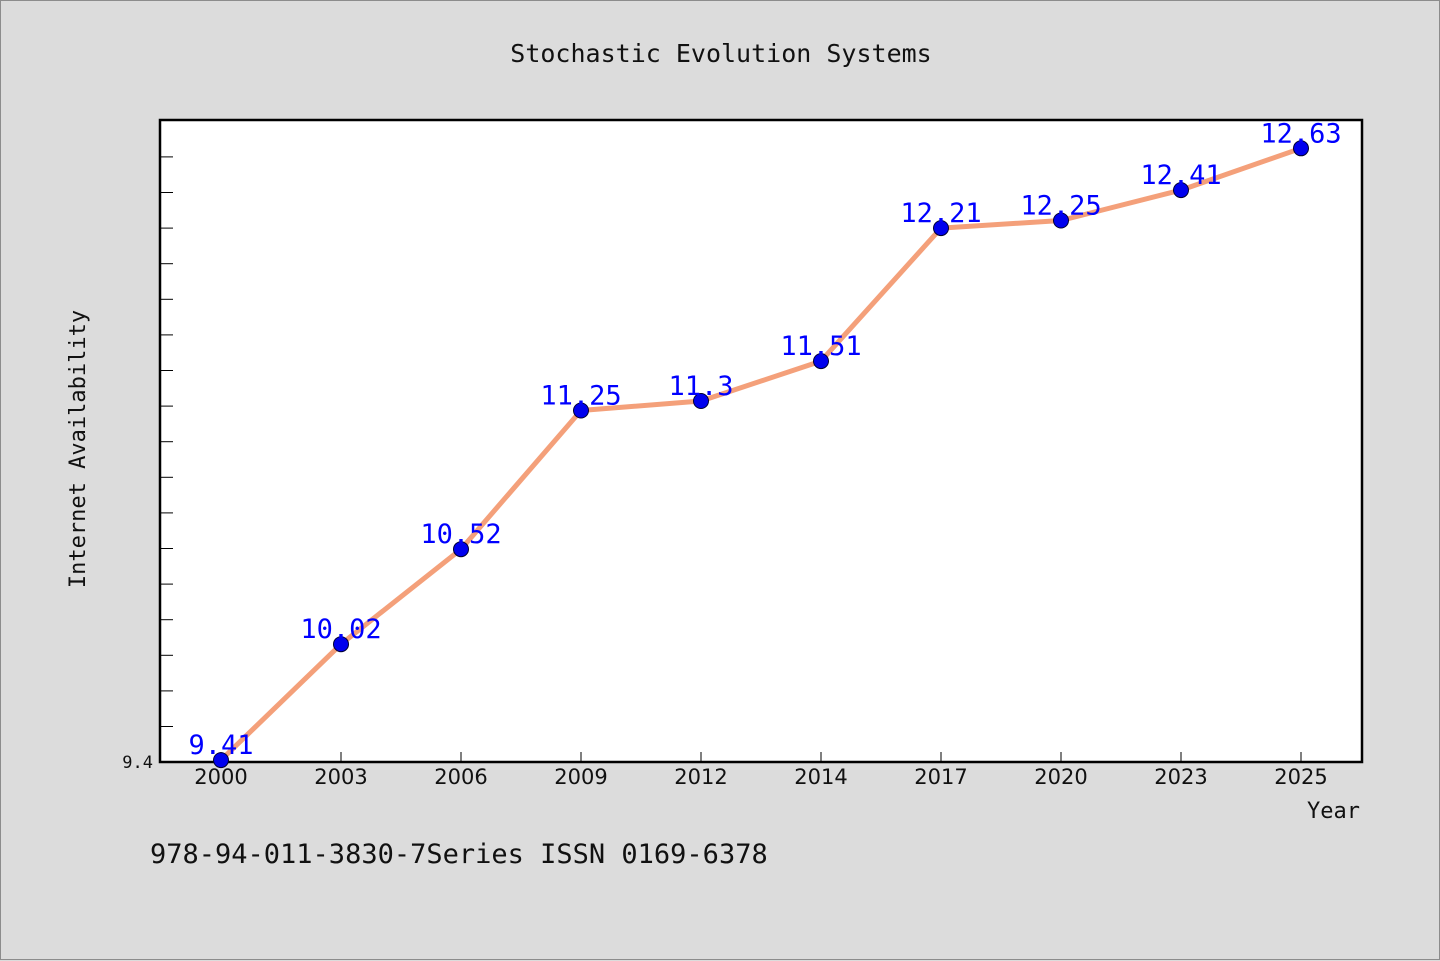 The height and width of the screenshot is (961, 1440). I want to click on data-label: 11.25, so click(580, 396).